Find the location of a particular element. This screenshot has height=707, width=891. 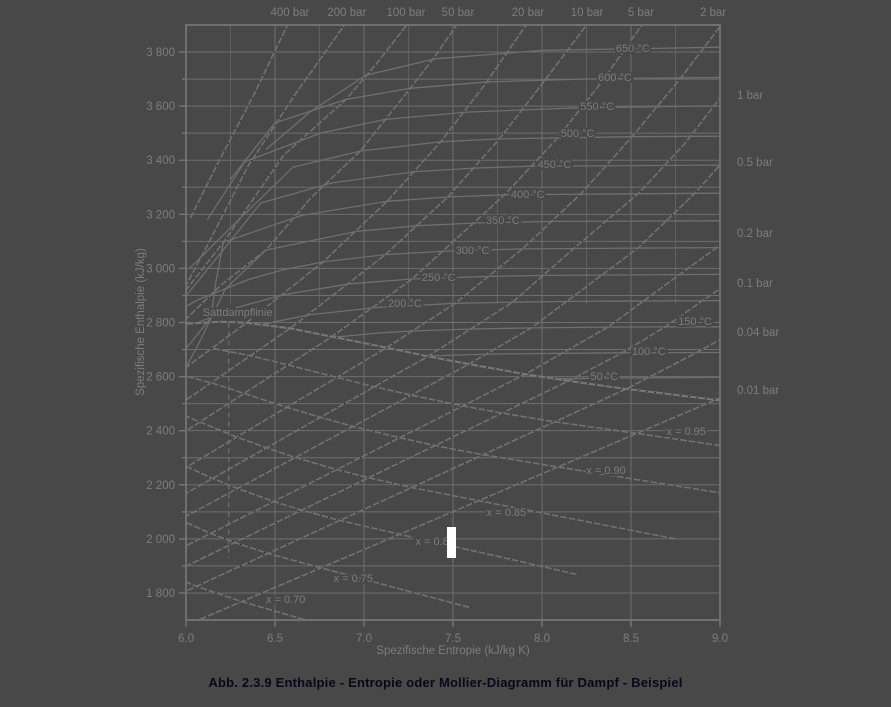

x-tick-label: 9.0 is located at coordinates (720, 639).